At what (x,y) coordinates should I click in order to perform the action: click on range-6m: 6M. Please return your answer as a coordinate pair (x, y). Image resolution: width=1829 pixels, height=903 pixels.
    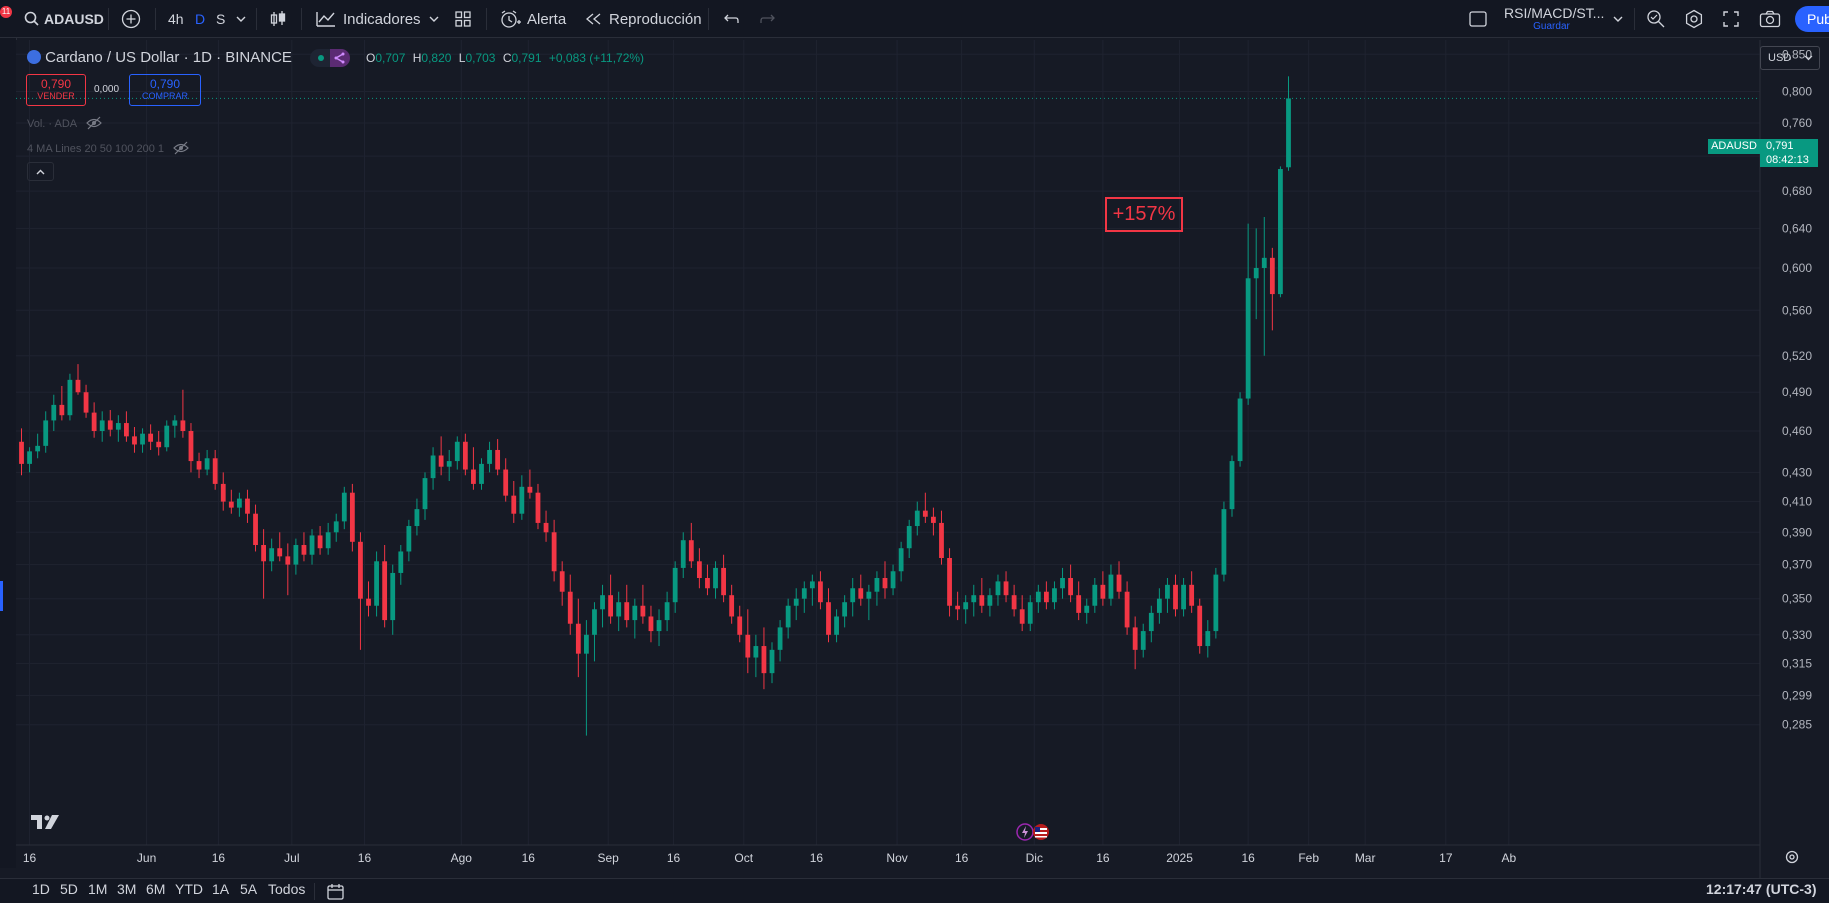
    Looking at the image, I should click on (156, 889).